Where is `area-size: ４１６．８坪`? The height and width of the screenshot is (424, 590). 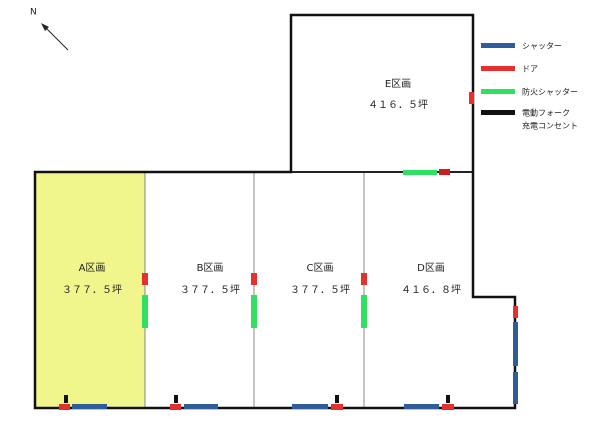 area-size: ４１６．８坪 is located at coordinates (431, 289).